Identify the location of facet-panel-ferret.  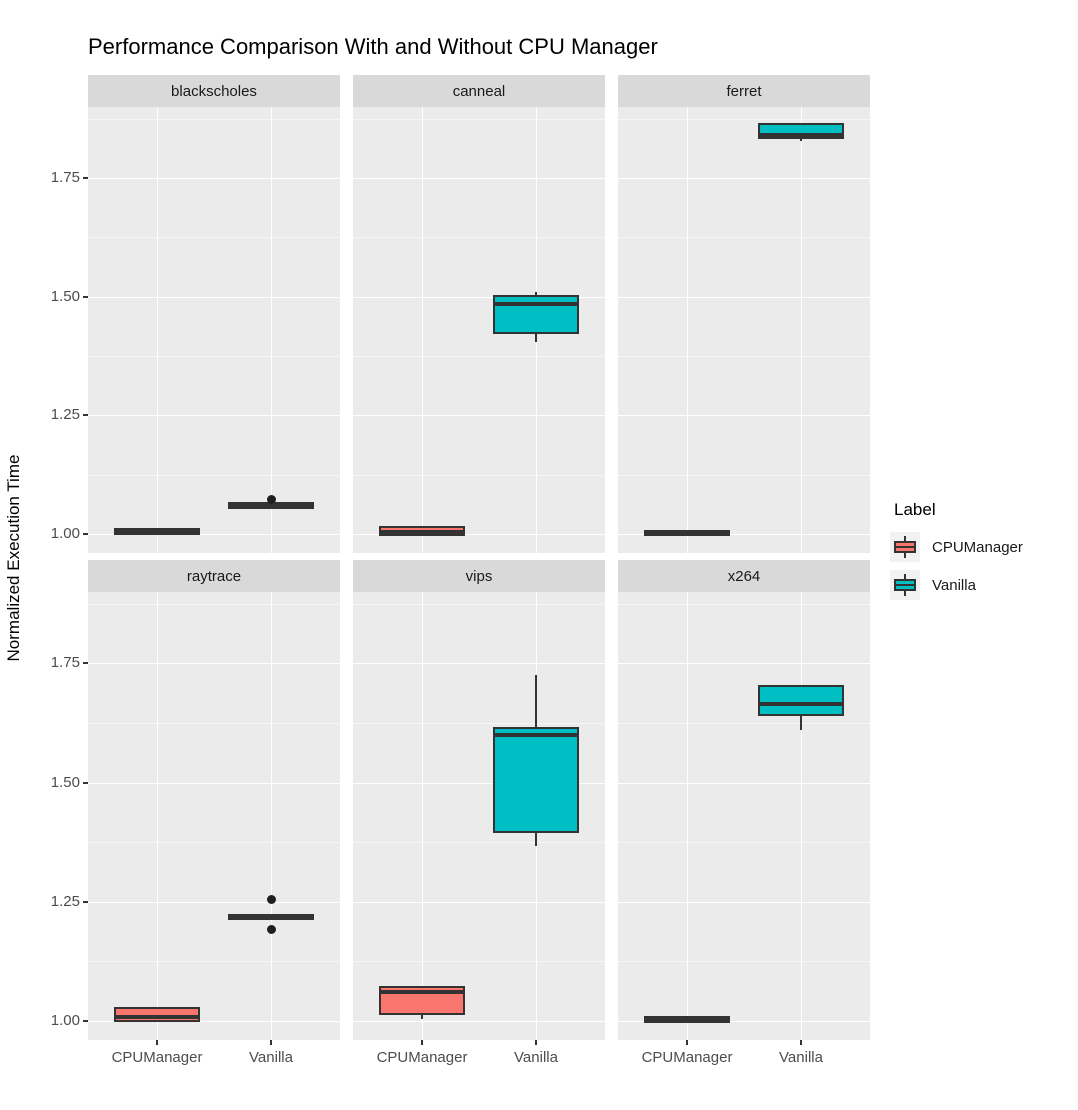
(744, 330).